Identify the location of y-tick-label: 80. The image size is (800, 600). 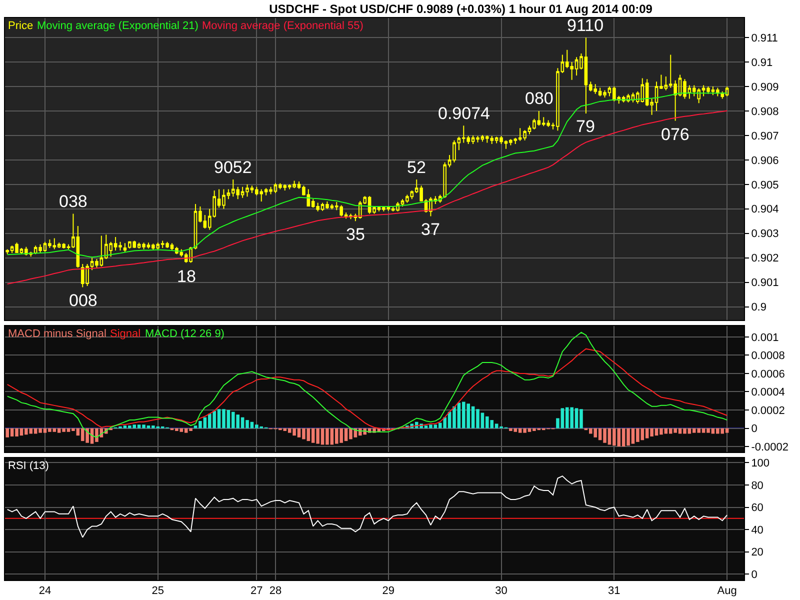
(757, 486).